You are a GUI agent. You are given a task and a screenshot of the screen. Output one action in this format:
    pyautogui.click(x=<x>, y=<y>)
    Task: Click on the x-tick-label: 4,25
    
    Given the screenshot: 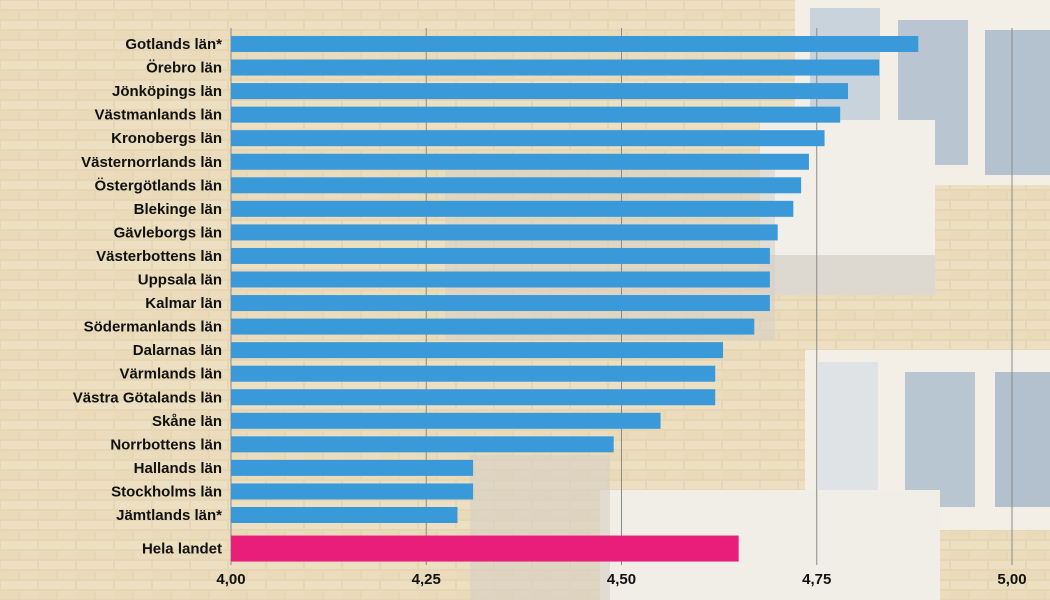 What is the action you would take?
    pyautogui.click(x=426, y=579)
    